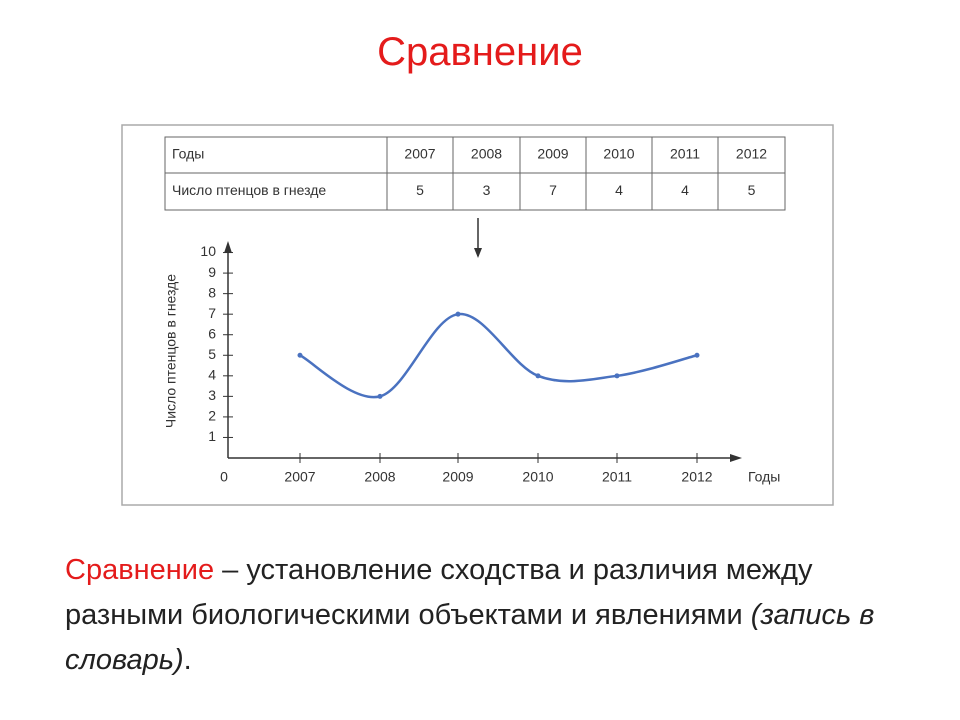 This screenshot has height=720, width=960. I want to click on slide-title: Сравнение, so click(480, 52).